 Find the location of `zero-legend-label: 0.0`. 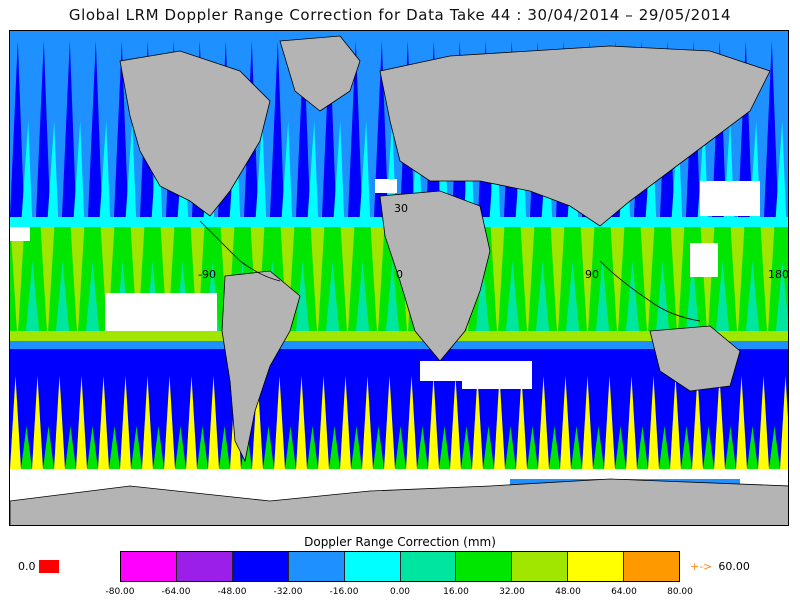

zero-legend-label: 0.0 is located at coordinates (27, 566).